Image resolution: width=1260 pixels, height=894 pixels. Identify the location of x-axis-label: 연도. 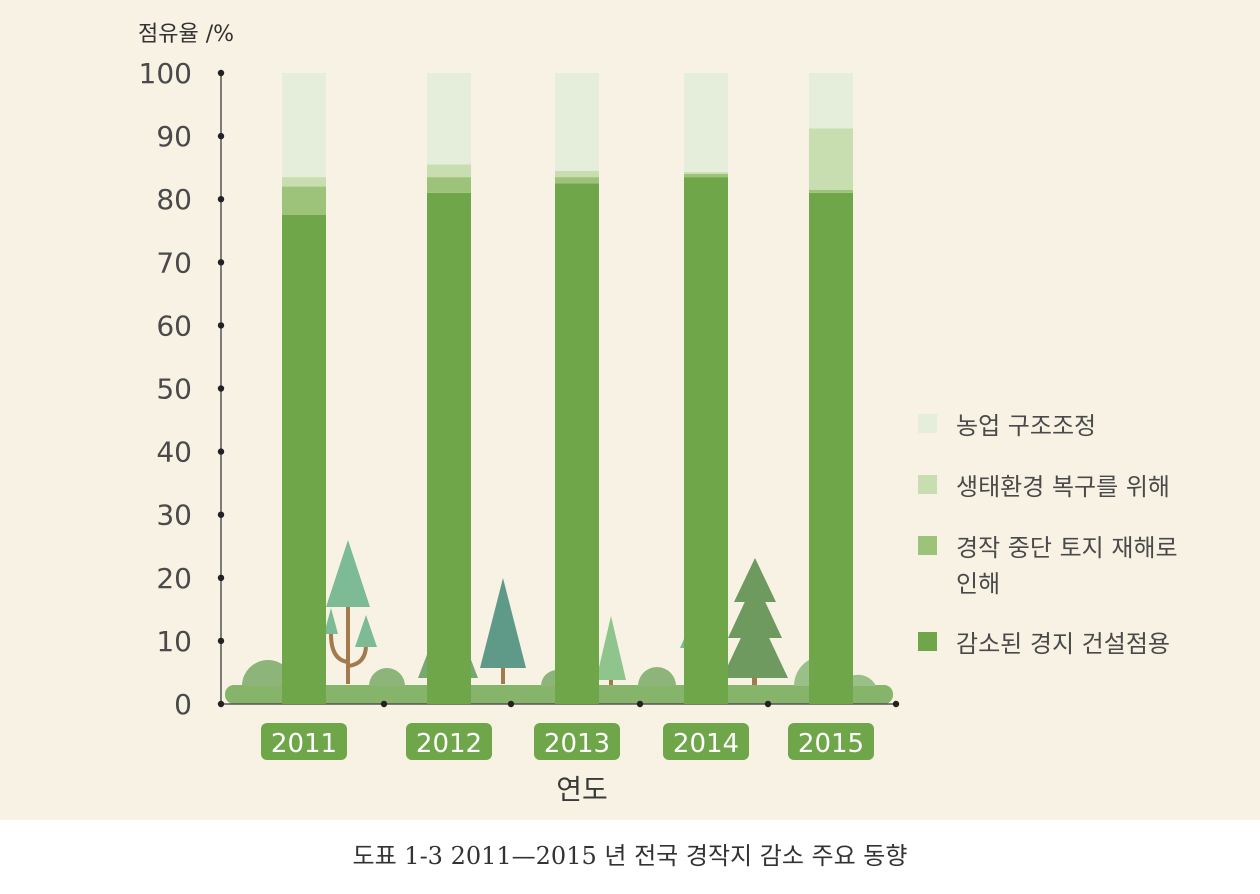
(582, 789).